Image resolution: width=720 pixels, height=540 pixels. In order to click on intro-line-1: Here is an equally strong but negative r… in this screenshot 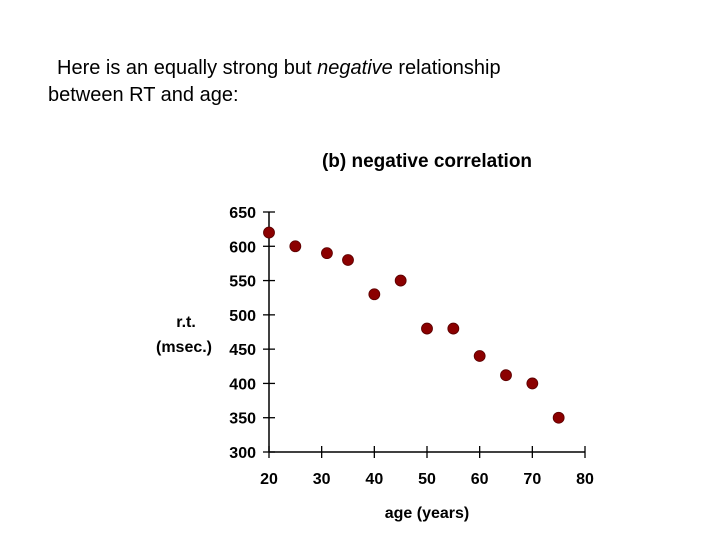, I will do `click(368, 68)`.